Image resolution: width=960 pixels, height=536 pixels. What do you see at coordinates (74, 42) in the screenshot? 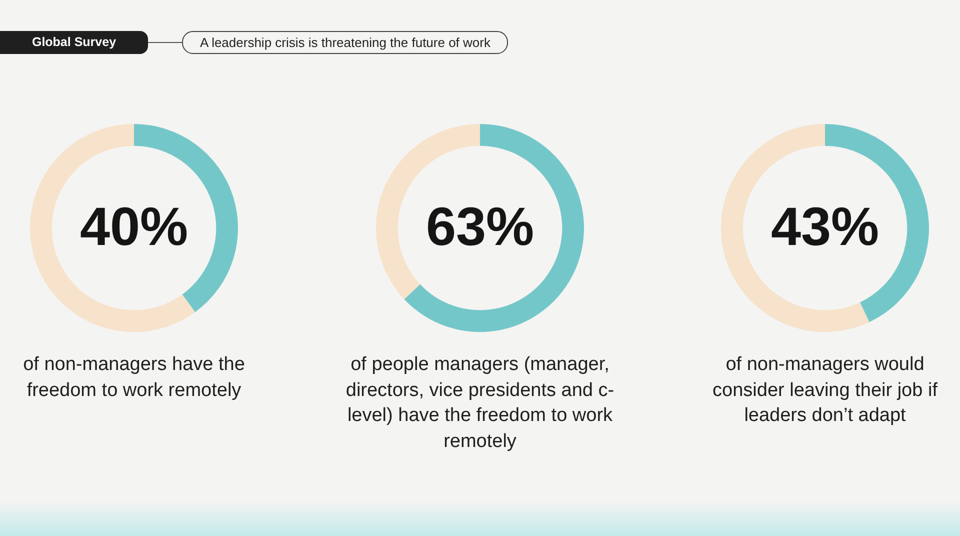
I see `chart-title: Global Survey` at bounding box center [74, 42].